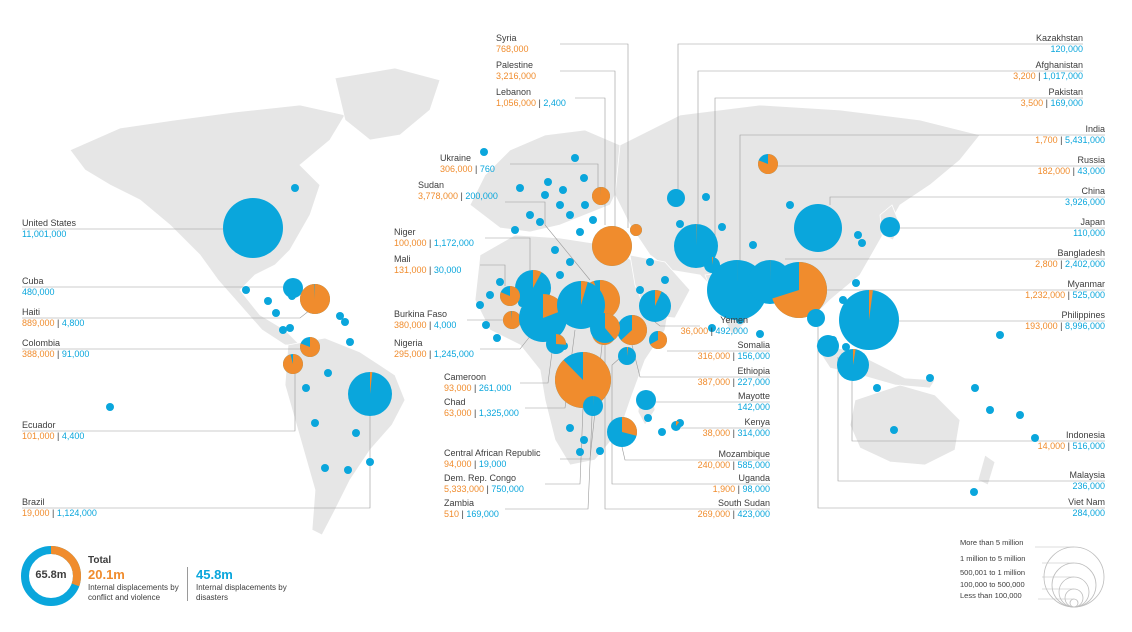 The height and width of the screenshot is (632, 1132). I want to click on label-chad: Chad 63,000 | 1,325,000, so click(481, 408).